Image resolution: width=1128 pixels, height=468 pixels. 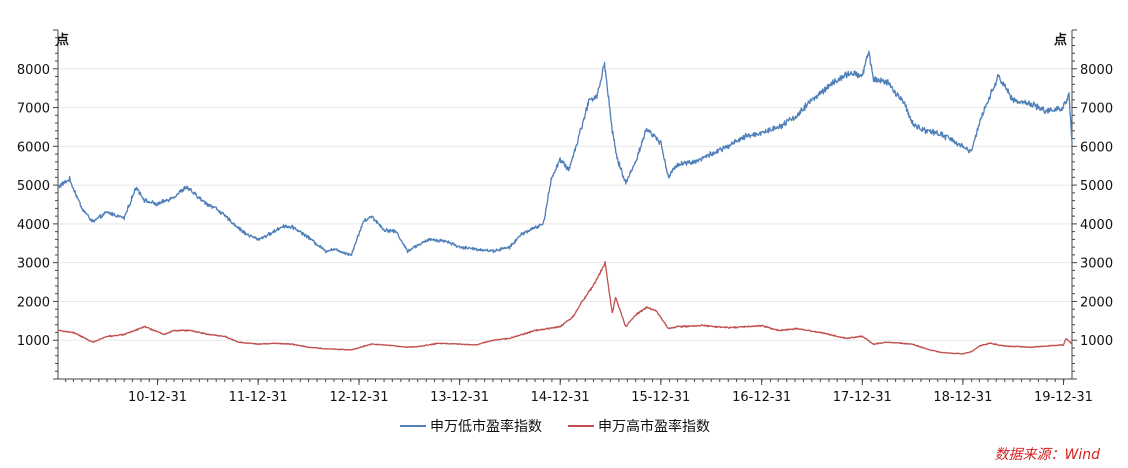 What do you see at coordinates (1060, 40) in the screenshot?
I see `right-y-unit-label: 点` at bounding box center [1060, 40].